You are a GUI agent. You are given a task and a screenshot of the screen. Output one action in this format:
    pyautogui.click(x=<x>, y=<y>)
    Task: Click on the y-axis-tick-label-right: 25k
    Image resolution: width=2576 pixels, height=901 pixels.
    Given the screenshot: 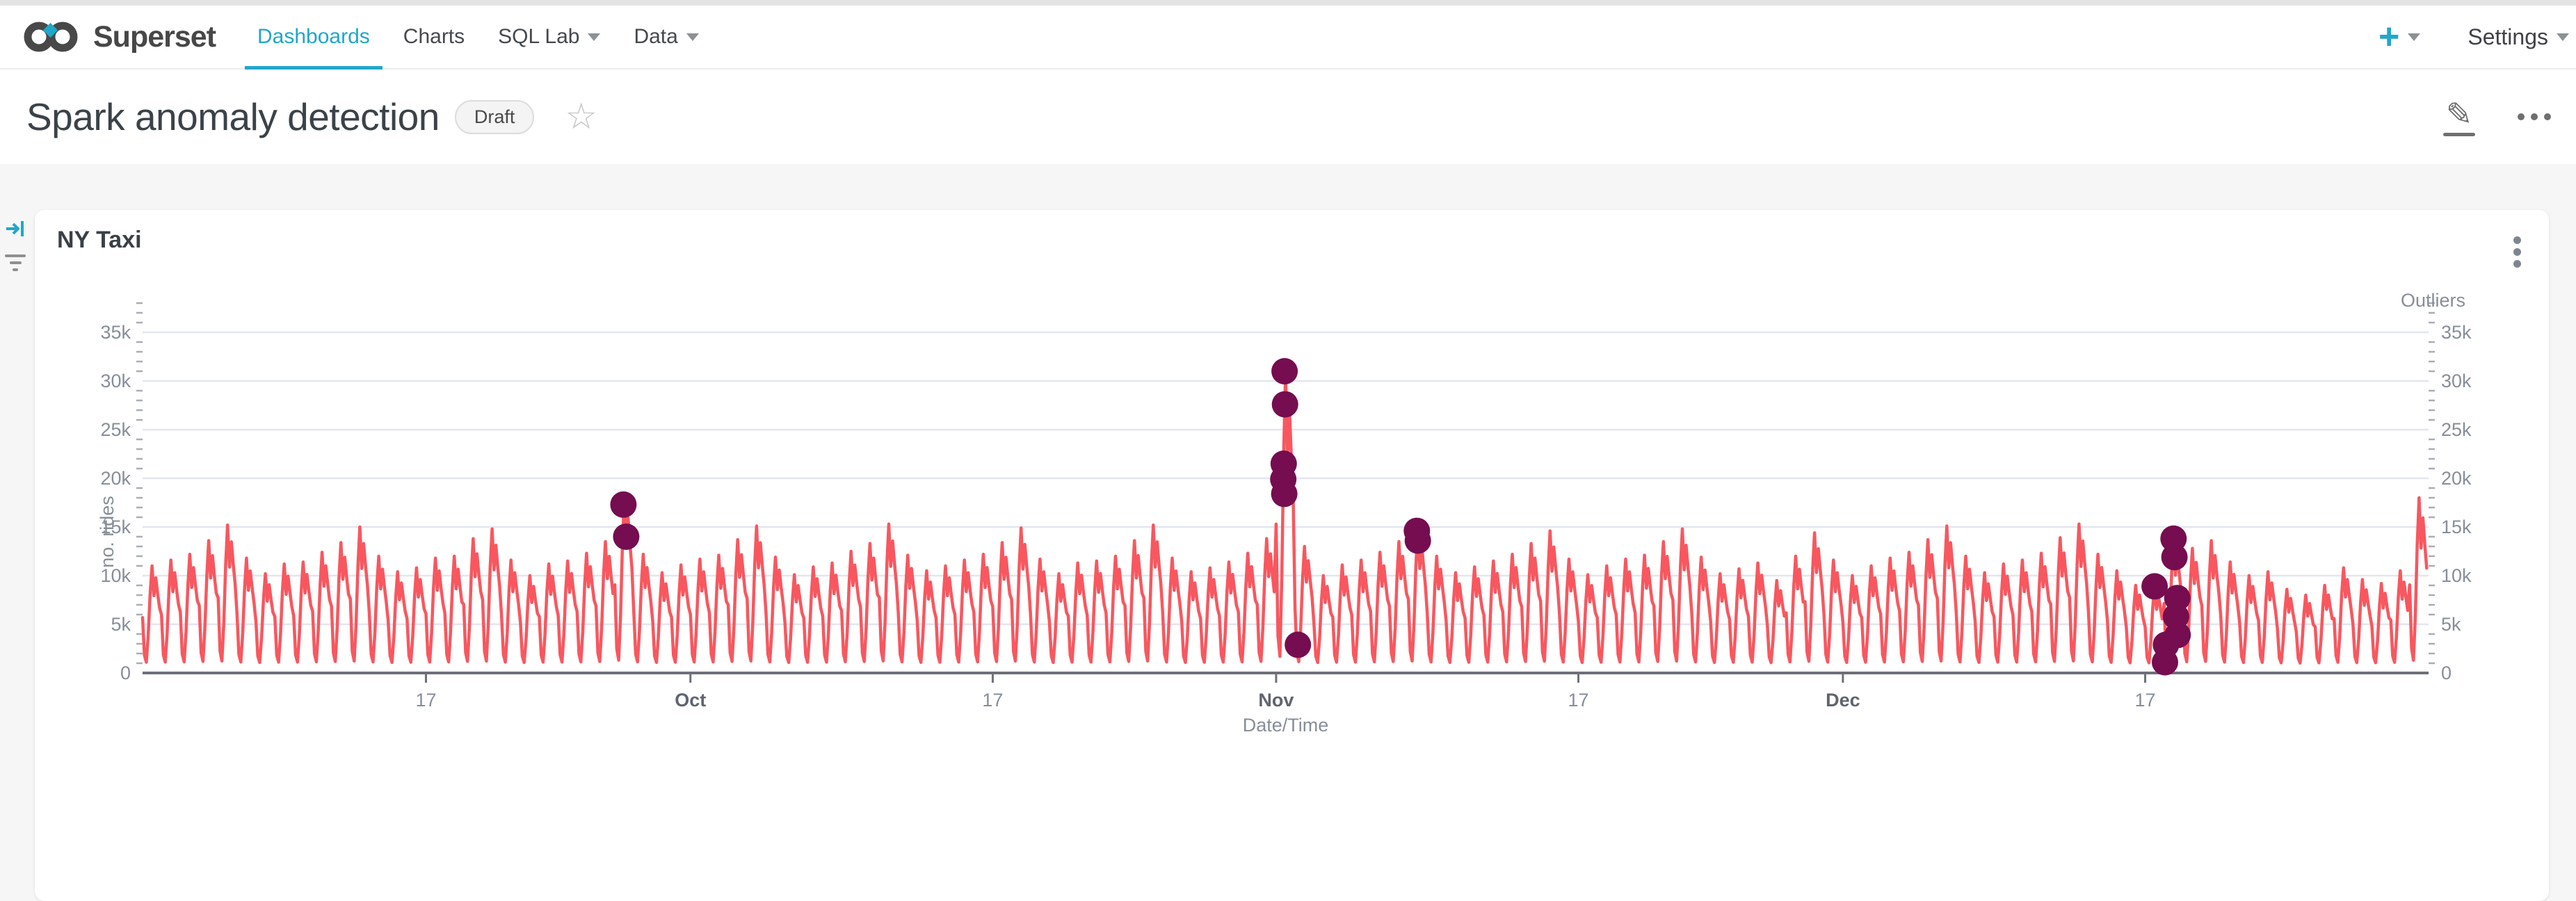 What is the action you would take?
    pyautogui.click(x=2456, y=429)
    